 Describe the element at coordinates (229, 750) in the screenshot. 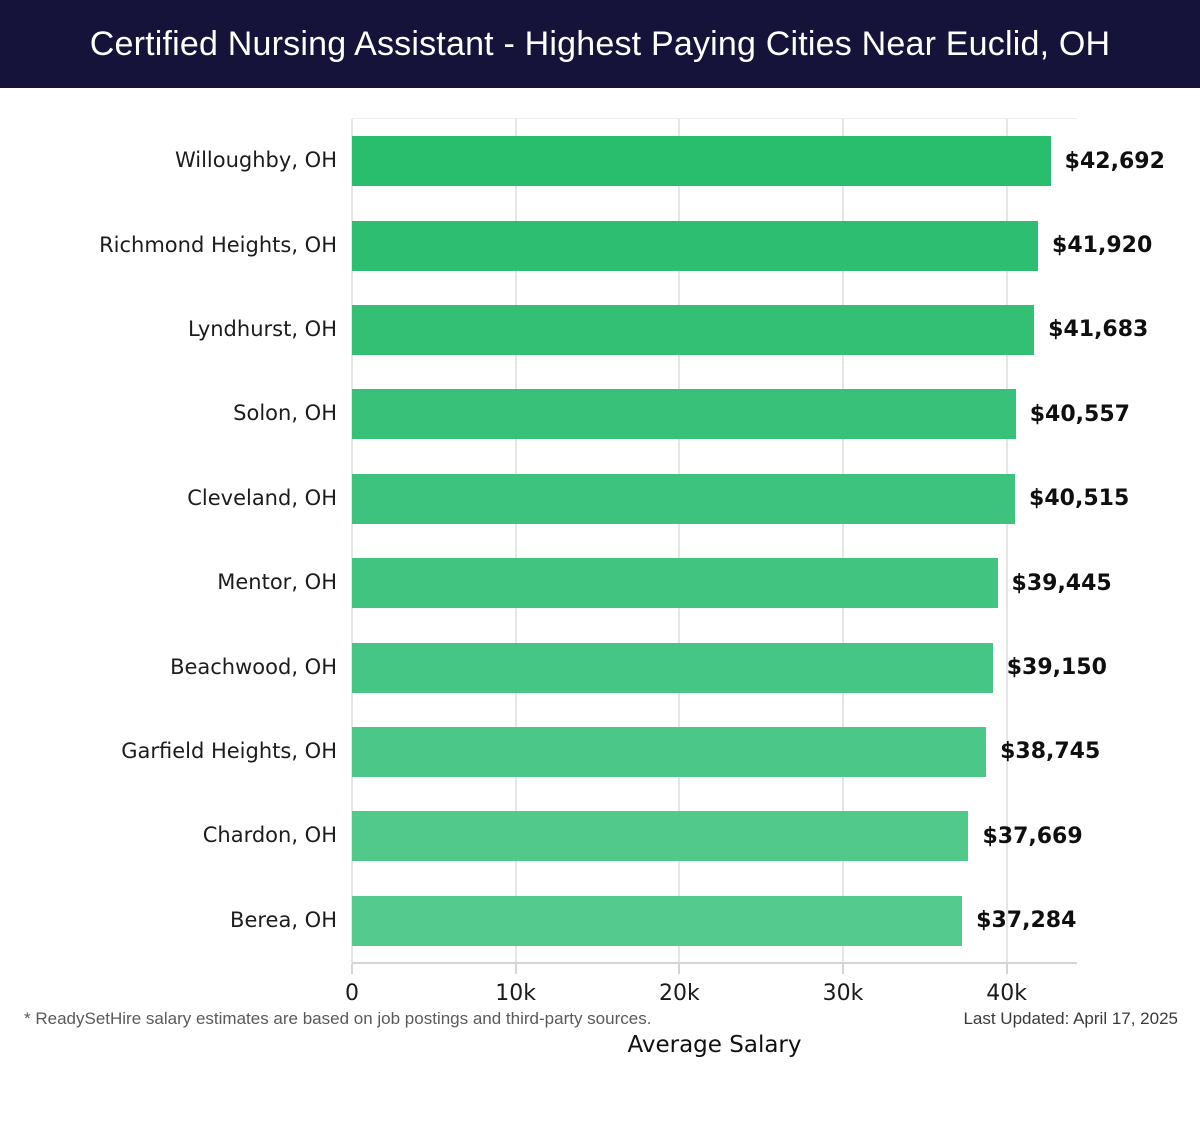

I see `category-label: Garfield Heights, OH` at that location.